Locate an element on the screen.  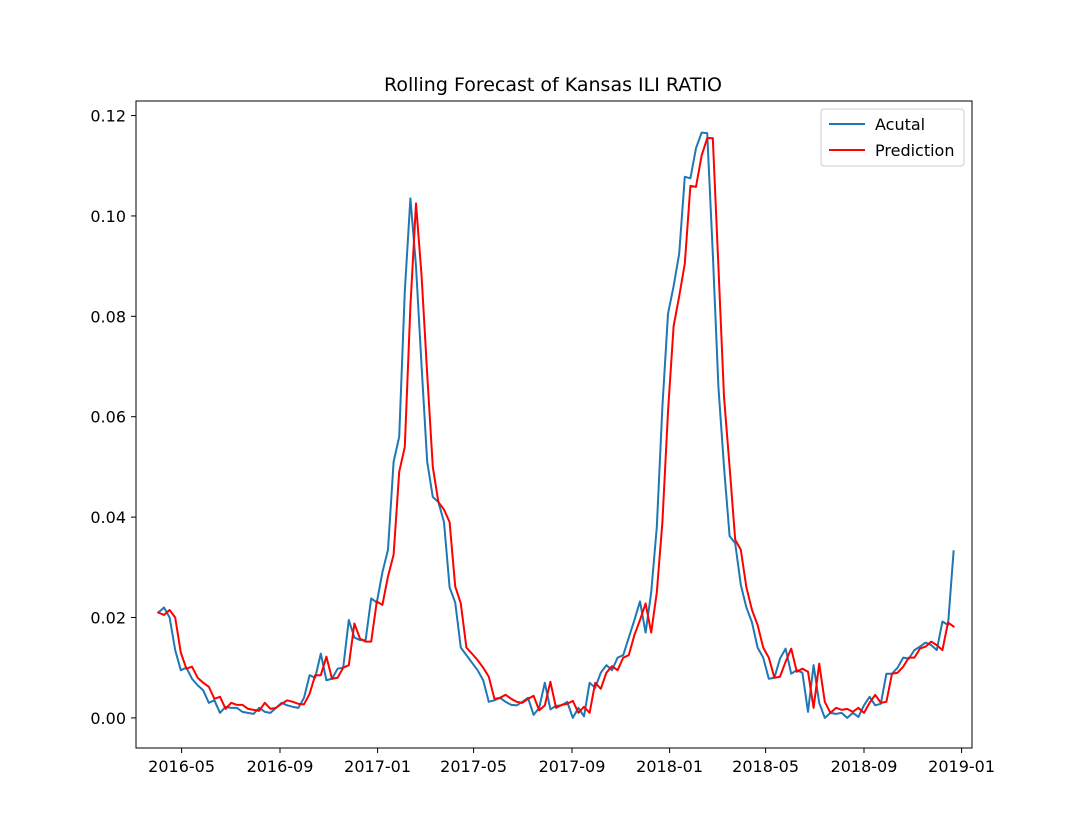
y-axis: 0.00 0.02 0.04 0.06 0.08 0.10 0.12 is located at coordinates (113, 417).